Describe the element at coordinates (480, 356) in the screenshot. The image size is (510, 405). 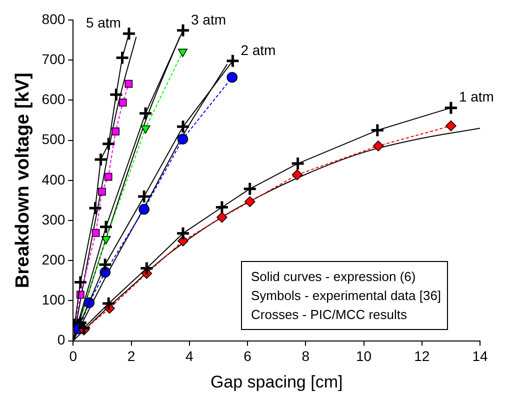
I see `x-tick-label: 14` at that location.